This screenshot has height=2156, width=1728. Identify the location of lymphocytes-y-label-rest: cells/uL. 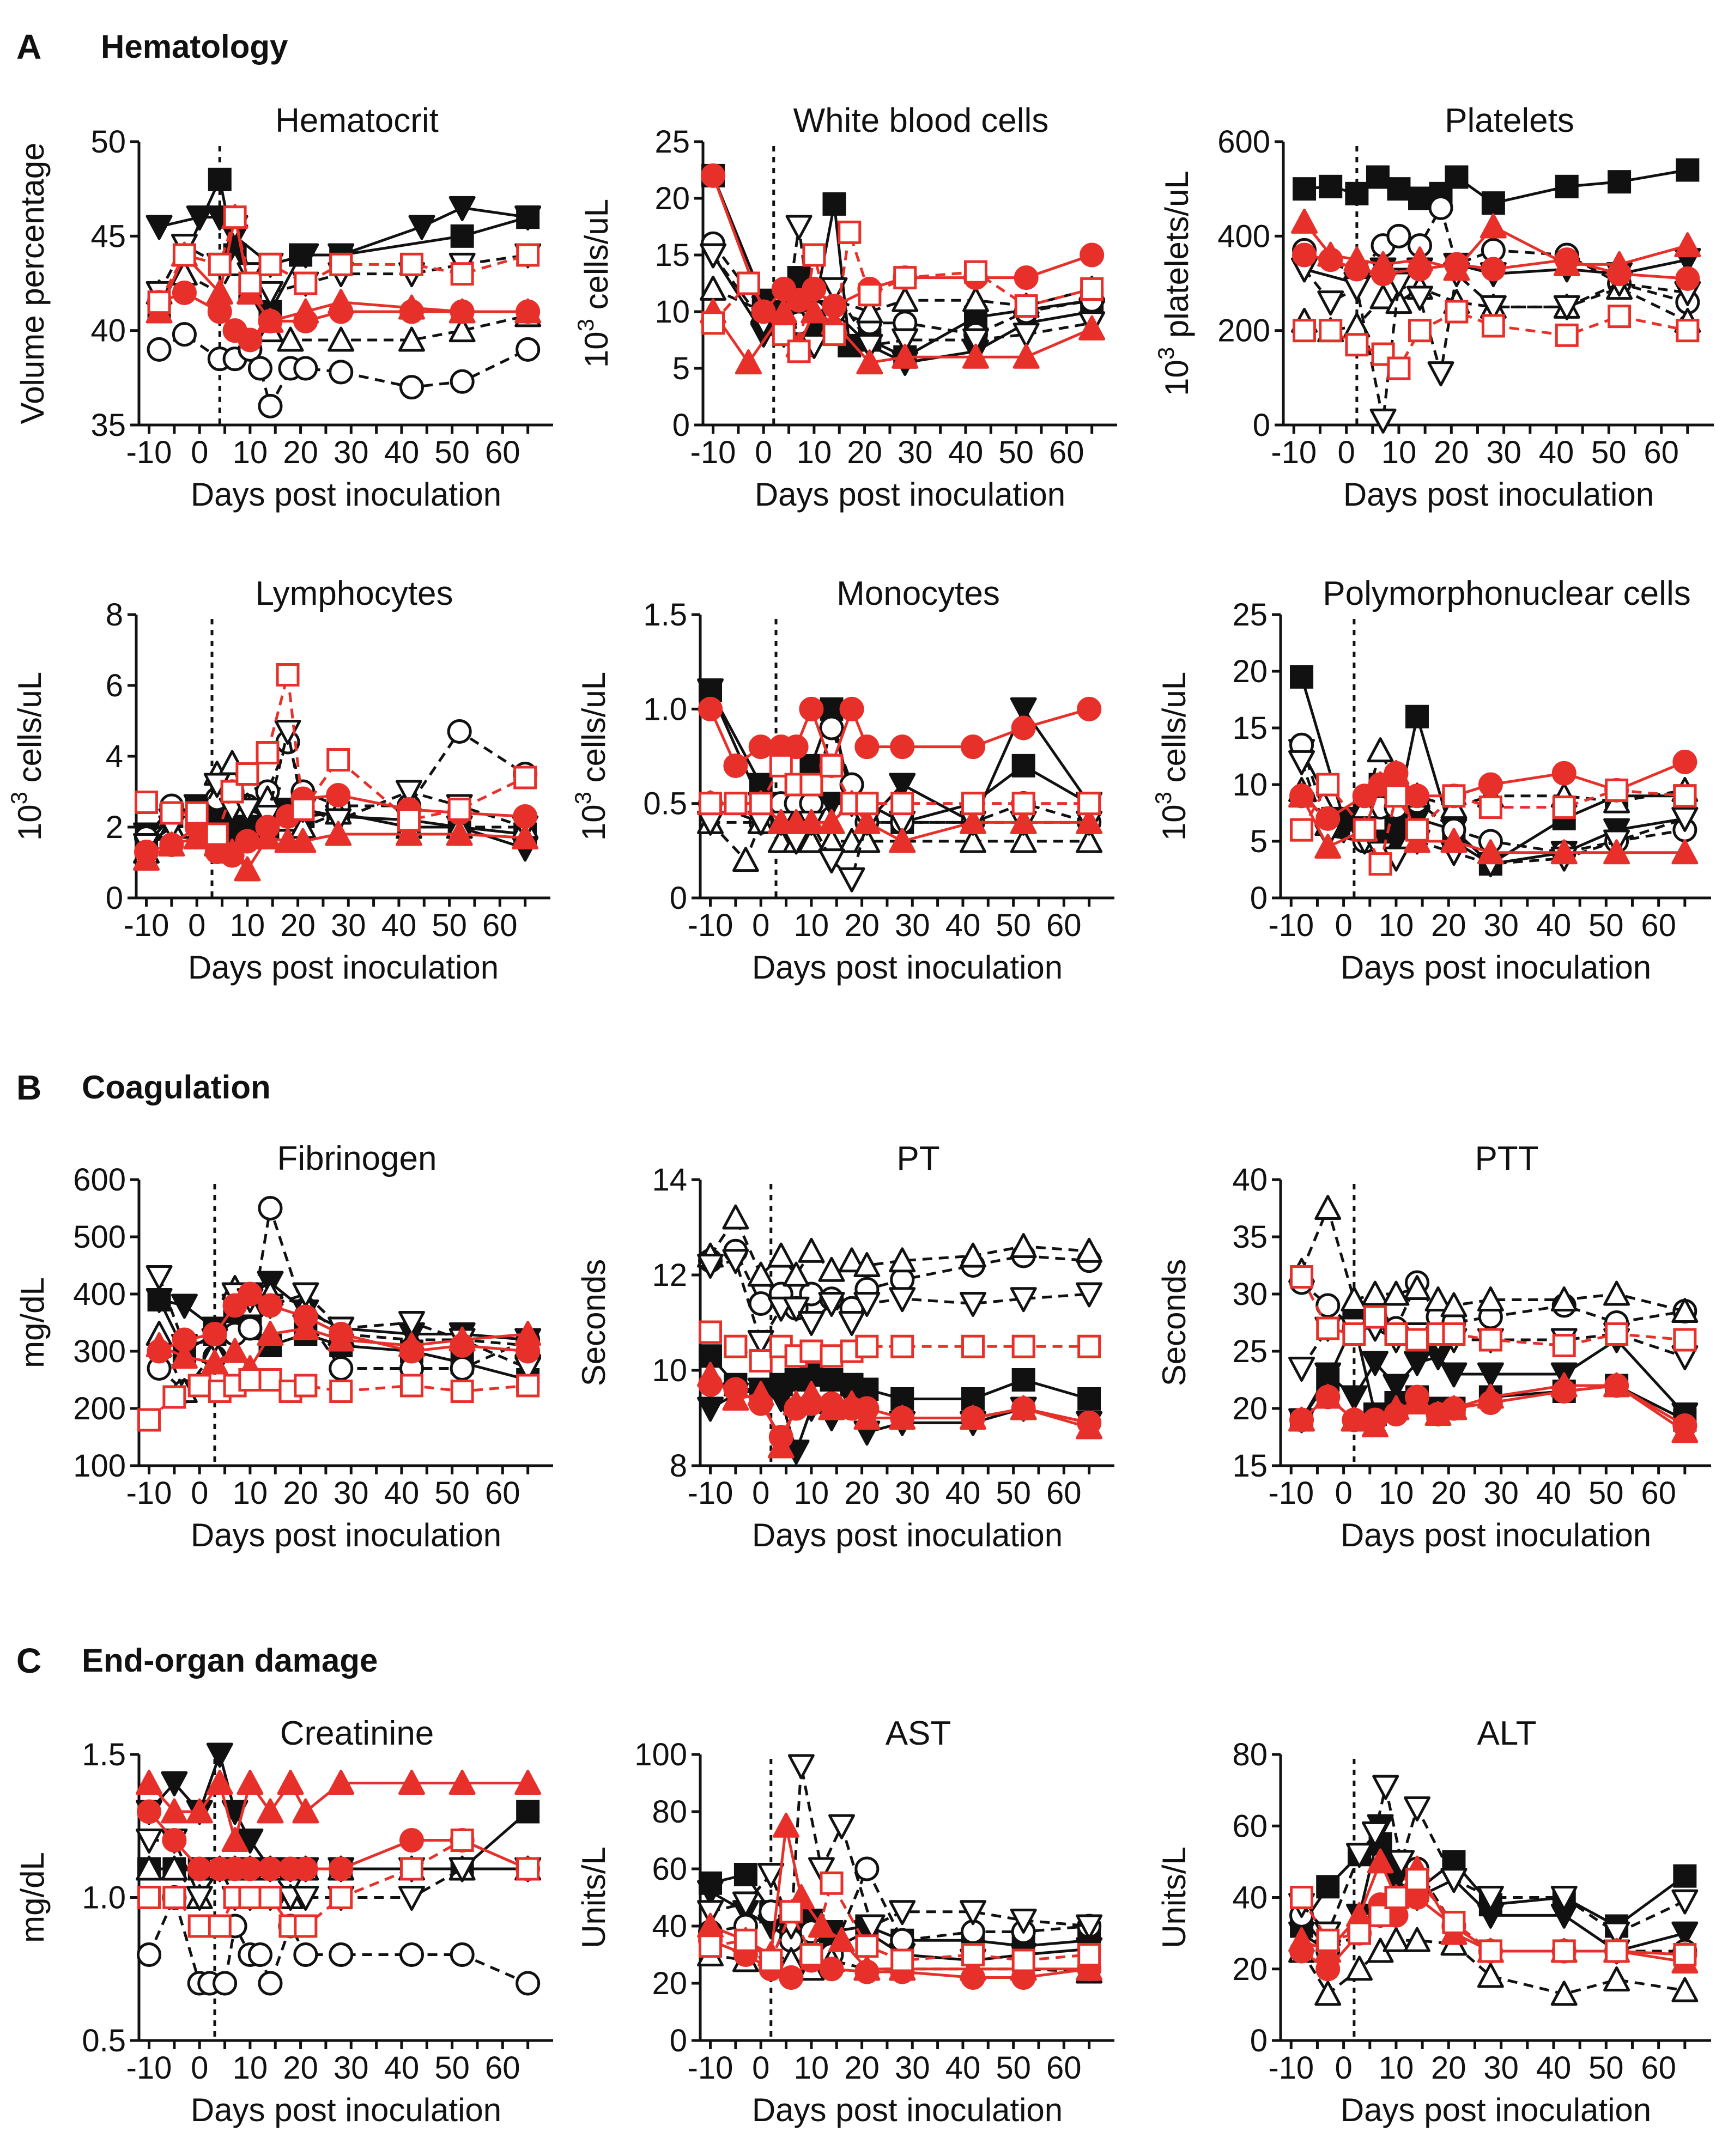
(29, 732).